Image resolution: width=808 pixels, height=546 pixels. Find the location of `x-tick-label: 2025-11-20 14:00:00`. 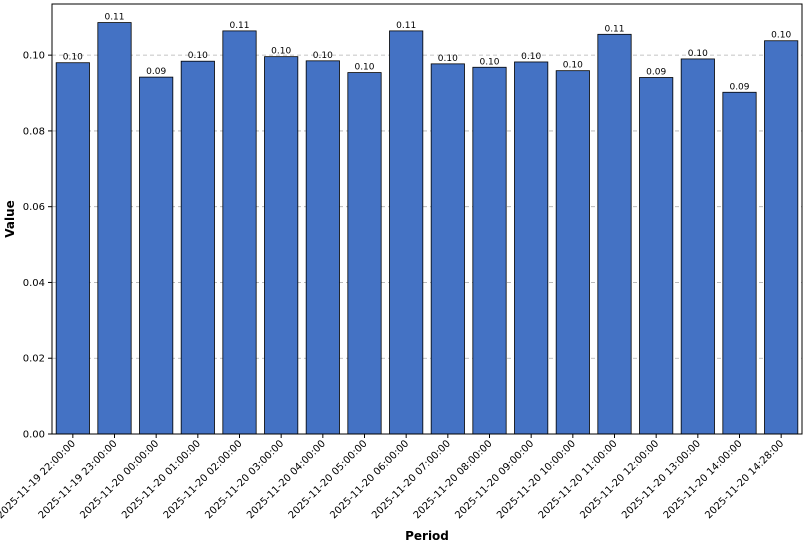

x-tick-label: 2025-11-20 14:00:00 is located at coordinates (703, 479).